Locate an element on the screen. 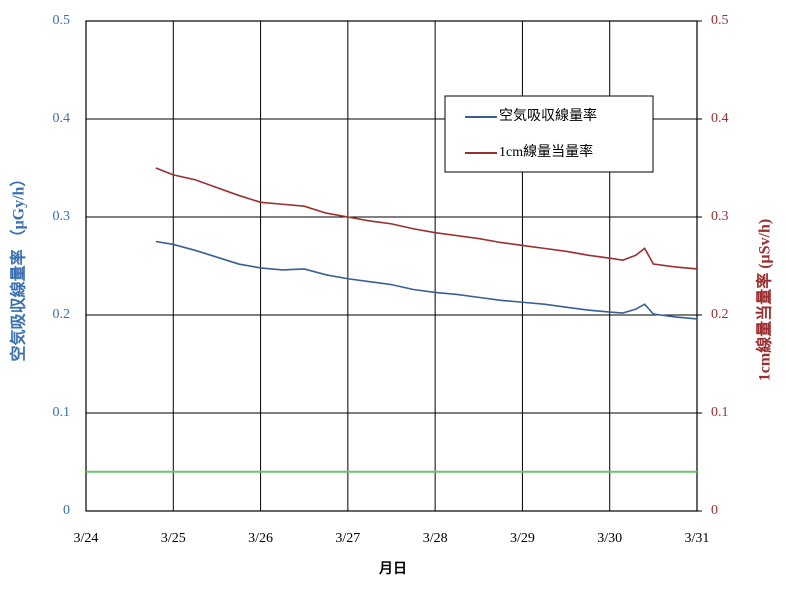 This screenshot has height=591, width=786. x-axis-title: 月日 is located at coordinates (392, 569).